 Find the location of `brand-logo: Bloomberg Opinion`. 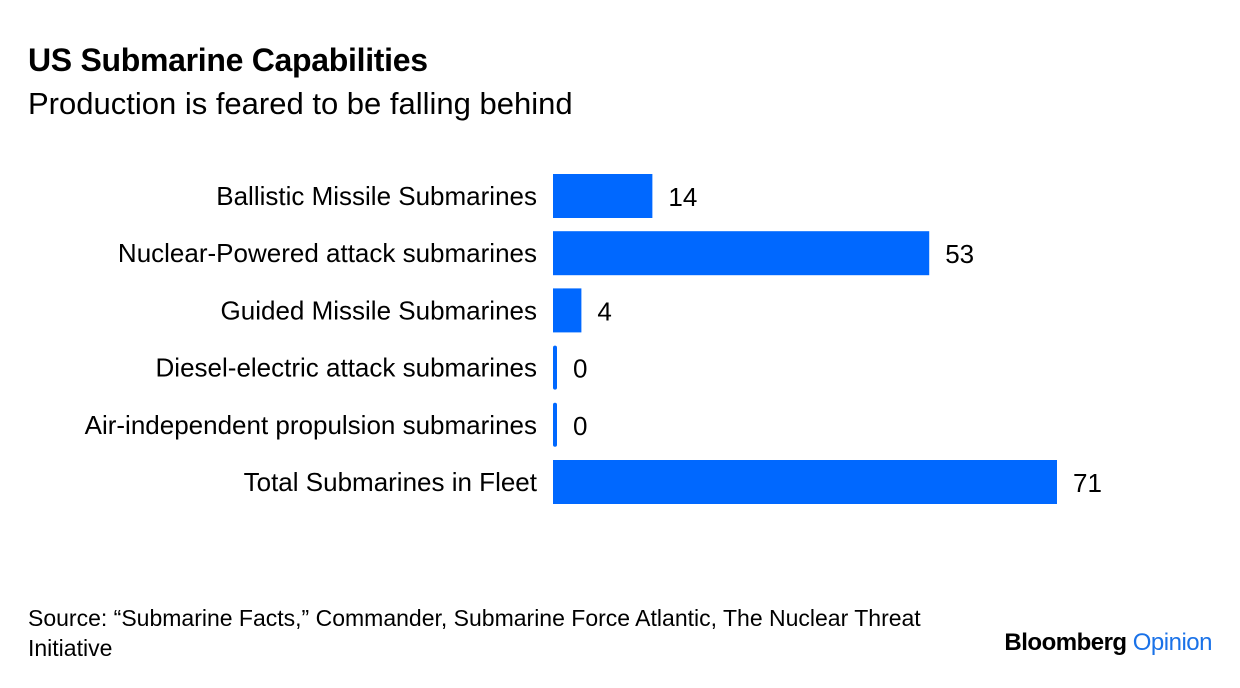

brand-logo: Bloomberg Opinion is located at coordinates (1108, 643).